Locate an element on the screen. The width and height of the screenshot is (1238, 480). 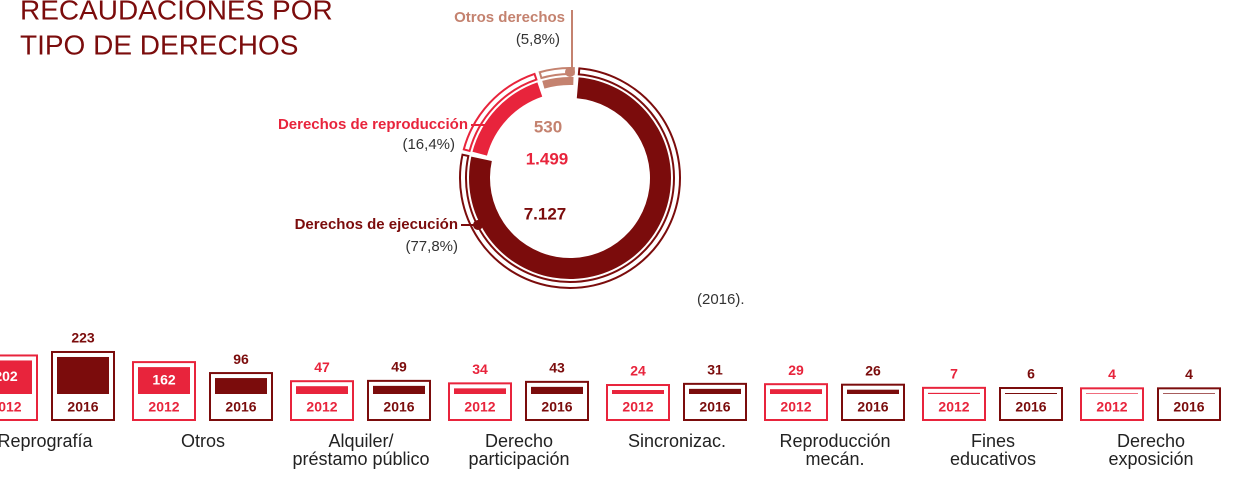
category-label: Fines educativos is located at coordinates (993, 450).